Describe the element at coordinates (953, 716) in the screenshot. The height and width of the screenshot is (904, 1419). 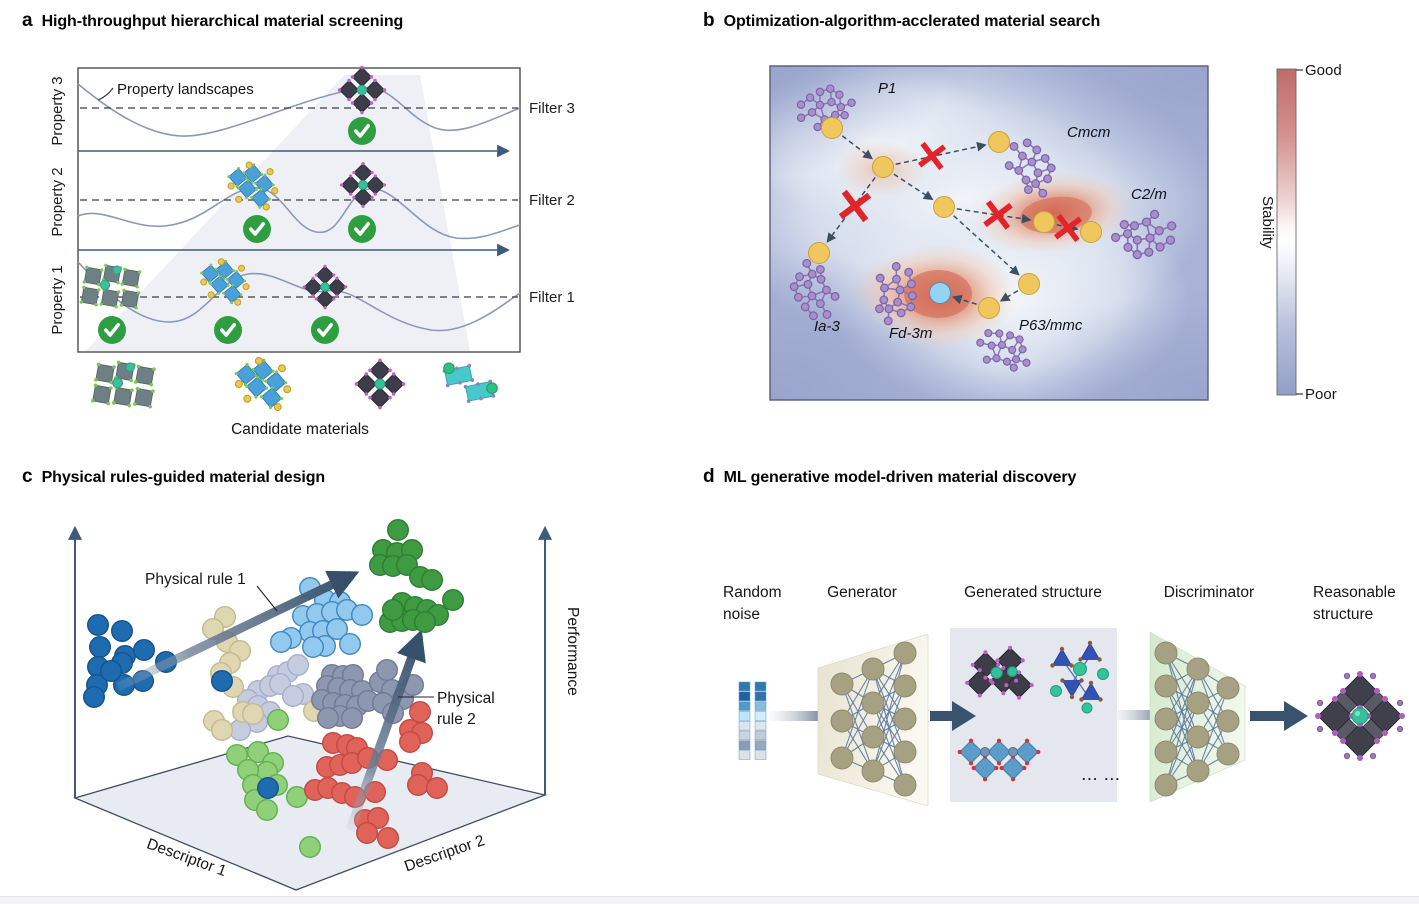
I see `generator-output-arrow` at that location.